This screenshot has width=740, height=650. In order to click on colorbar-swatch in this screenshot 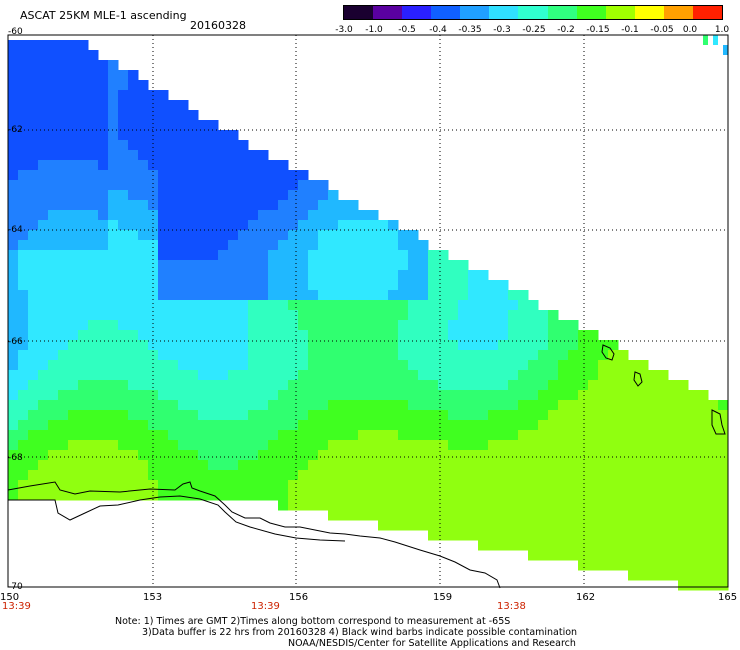, I will do `click(707, 12)`.